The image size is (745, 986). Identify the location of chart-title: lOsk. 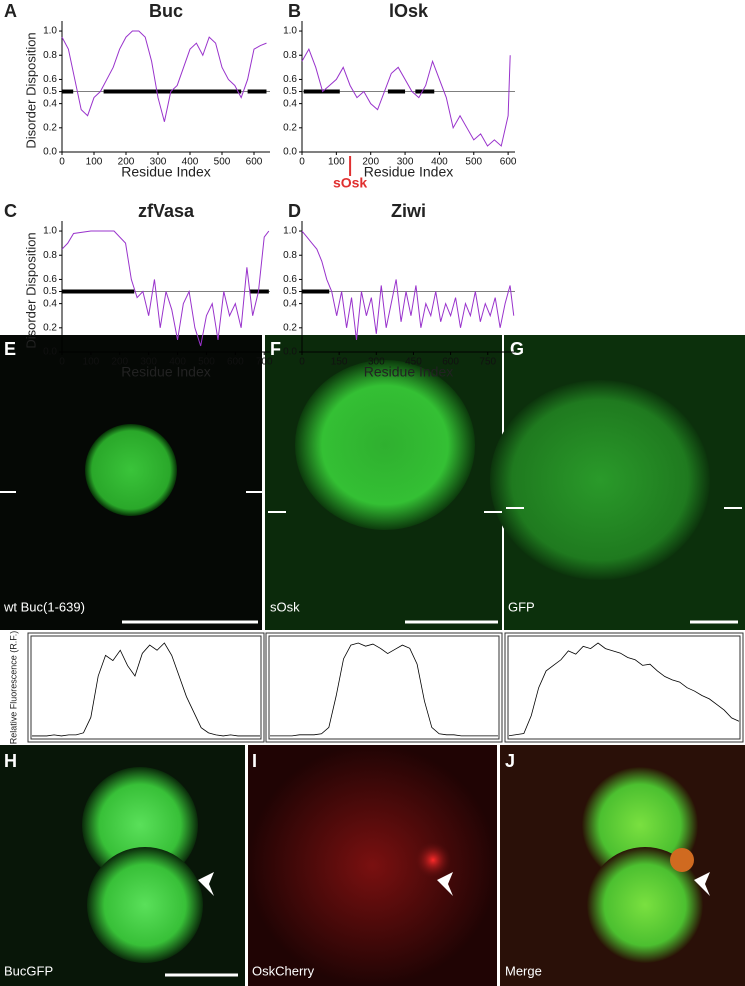
(409, 11).